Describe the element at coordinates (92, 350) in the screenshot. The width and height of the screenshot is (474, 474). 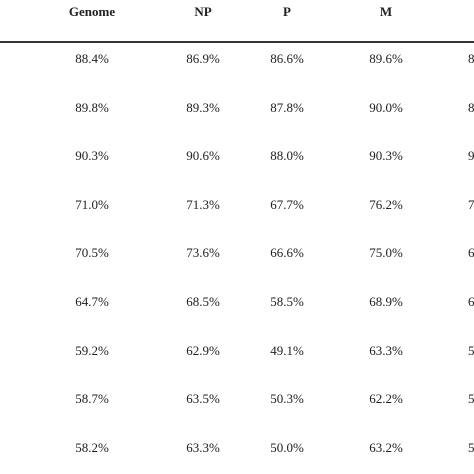
I see `table-cell: 59.2%` at that location.